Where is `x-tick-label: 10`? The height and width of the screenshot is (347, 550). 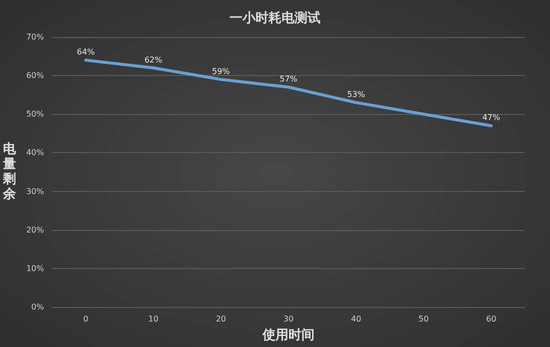 x-tick-label: 10 is located at coordinates (153, 319).